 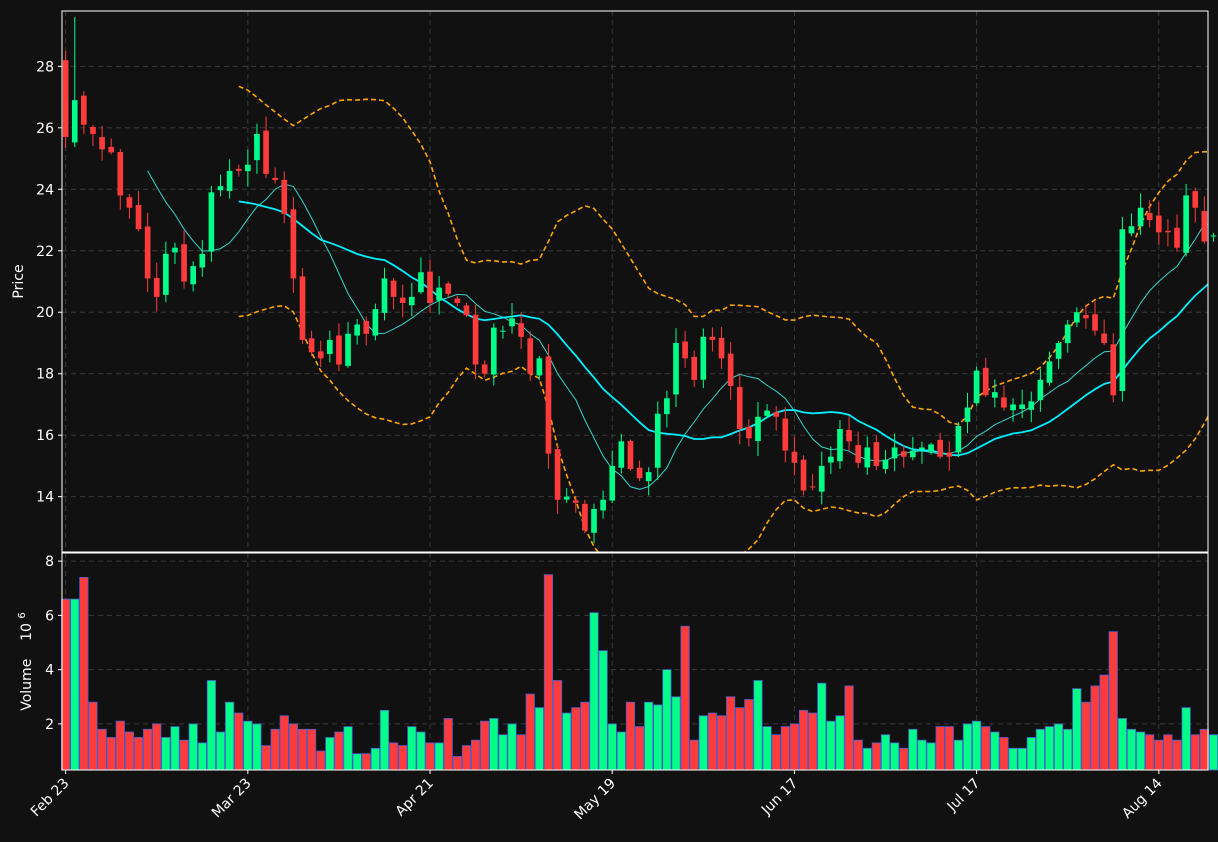 What do you see at coordinates (27, 632) in the screenshot?
I see `volume-axis-label-multiplier: 10` at bounding box center [27, 632].